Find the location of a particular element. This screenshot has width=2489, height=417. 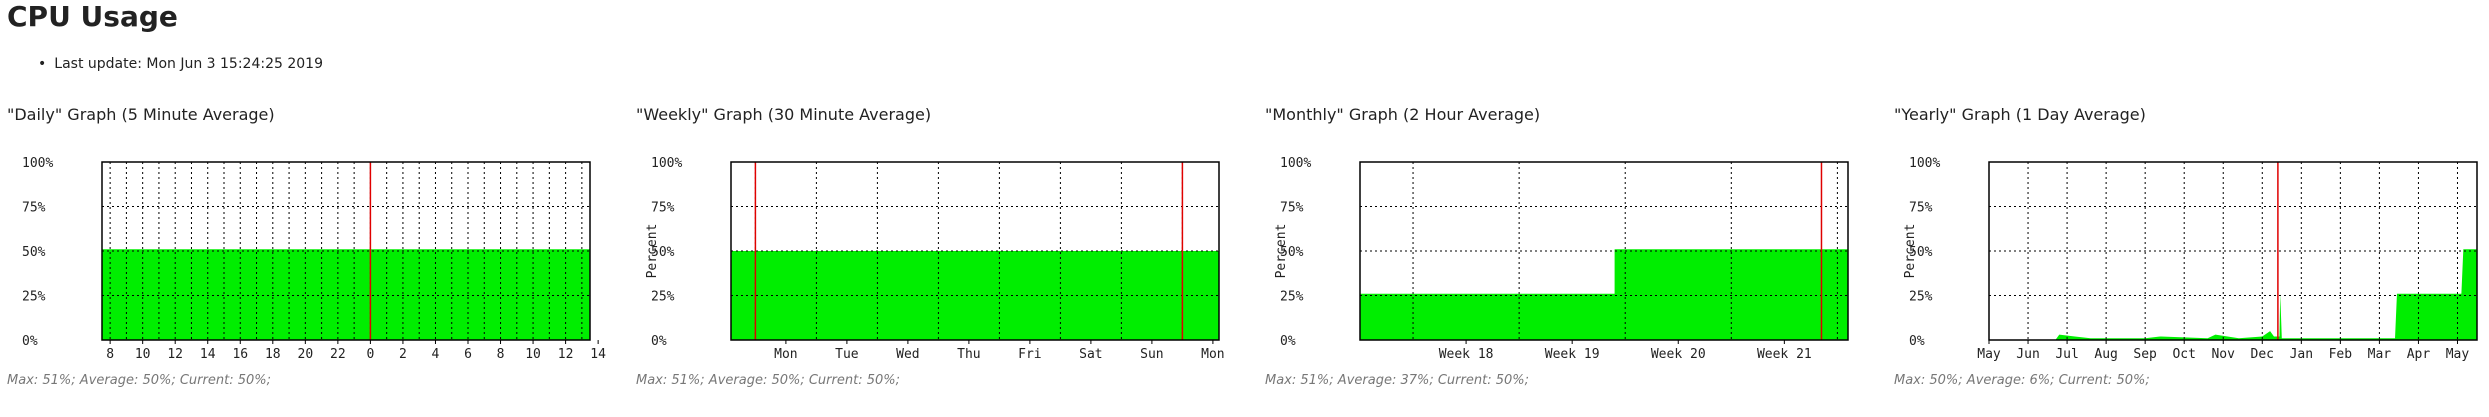

x-tick-label: Week 20 is located at coordinates (1678, 354).